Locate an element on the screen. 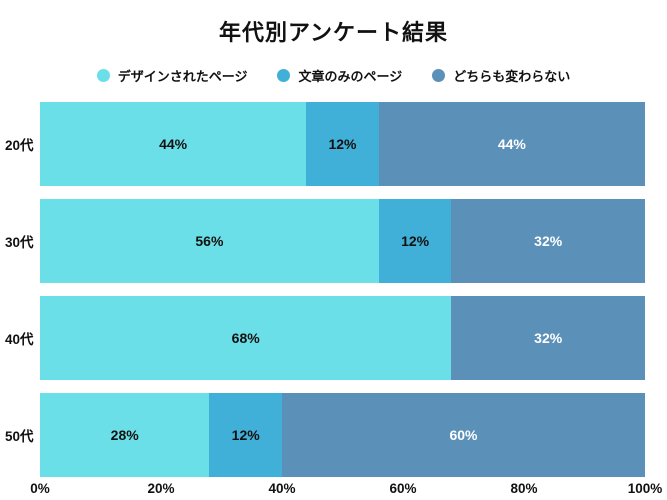 The width and height of the screenshot is (667, 500). x-axis-tick-label: 20% is located at coordinates (161, 488).